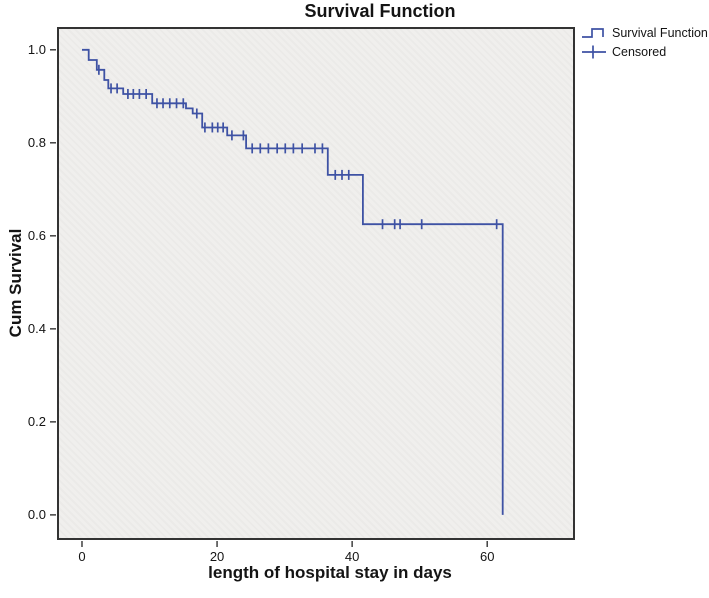  Describe the element at coordinates (352, 556) in the screenshot. I see `x-tick-label: 40` at that location.